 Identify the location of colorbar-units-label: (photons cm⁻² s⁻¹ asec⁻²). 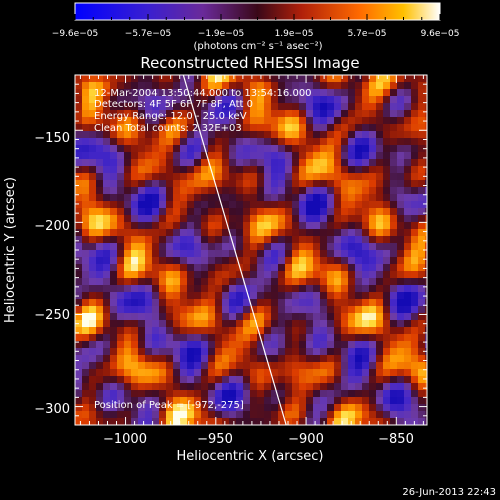
(257, 46).